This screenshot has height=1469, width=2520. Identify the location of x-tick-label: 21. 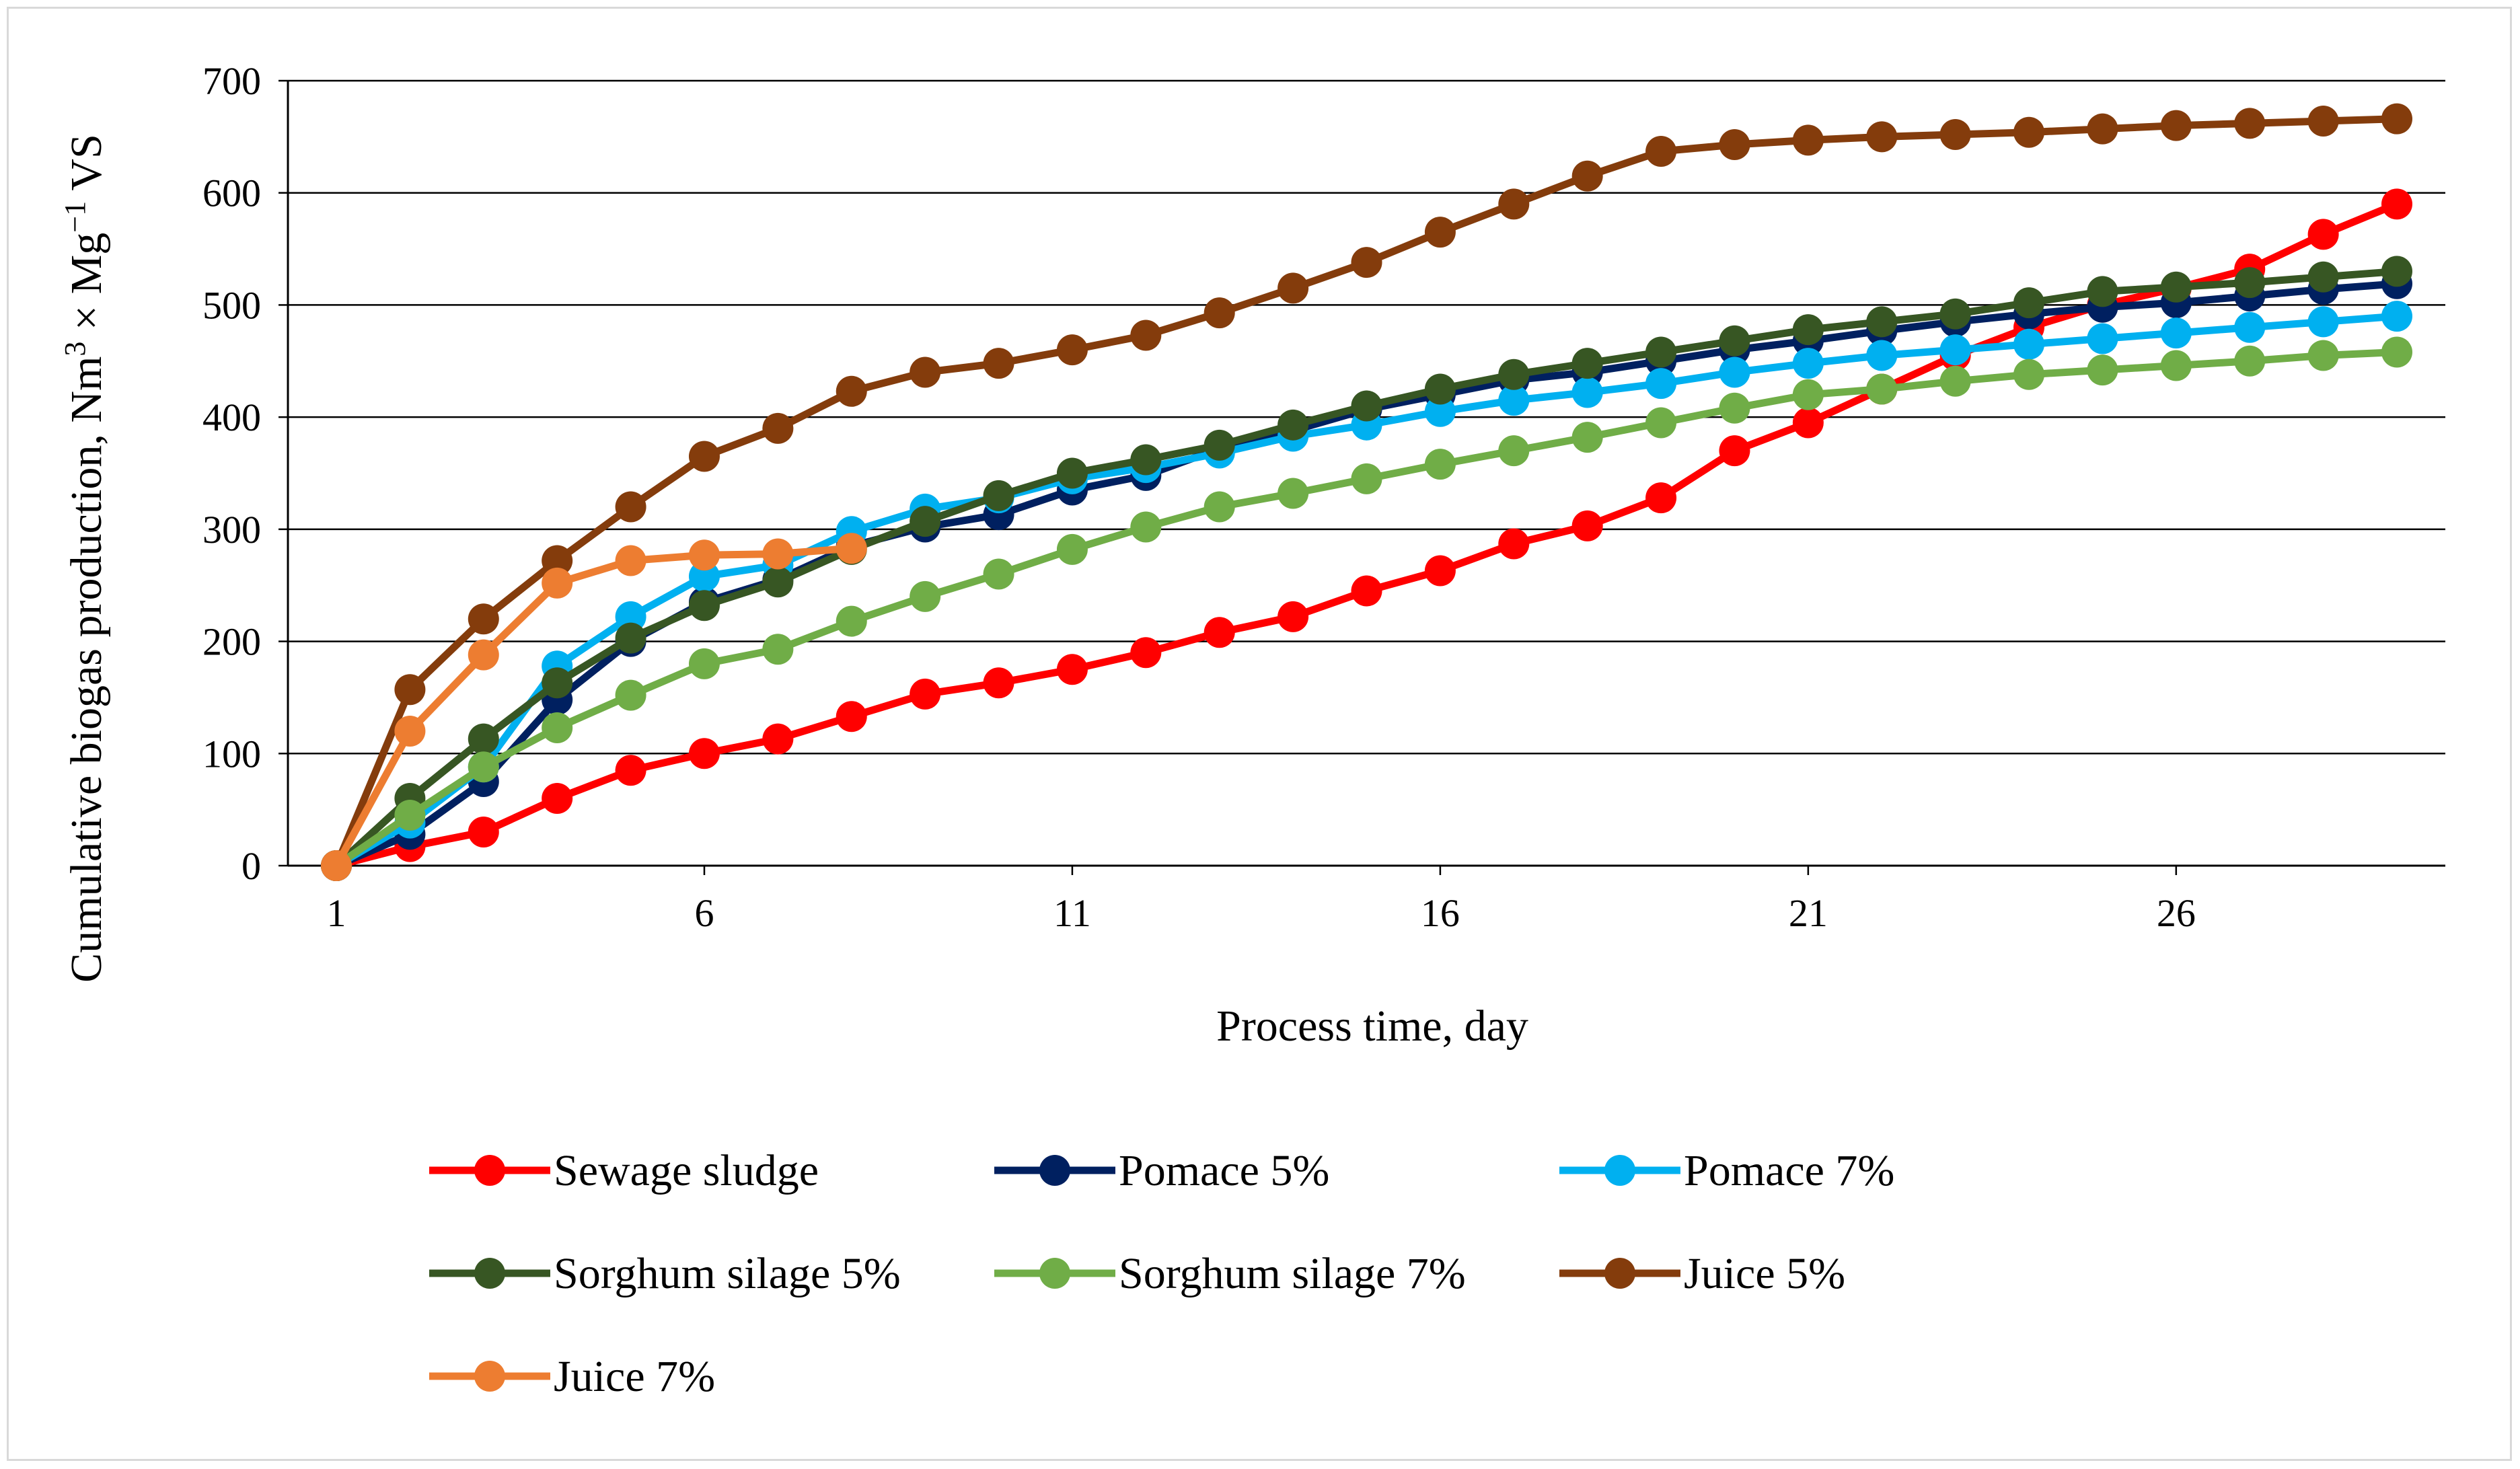
(1808, 913).